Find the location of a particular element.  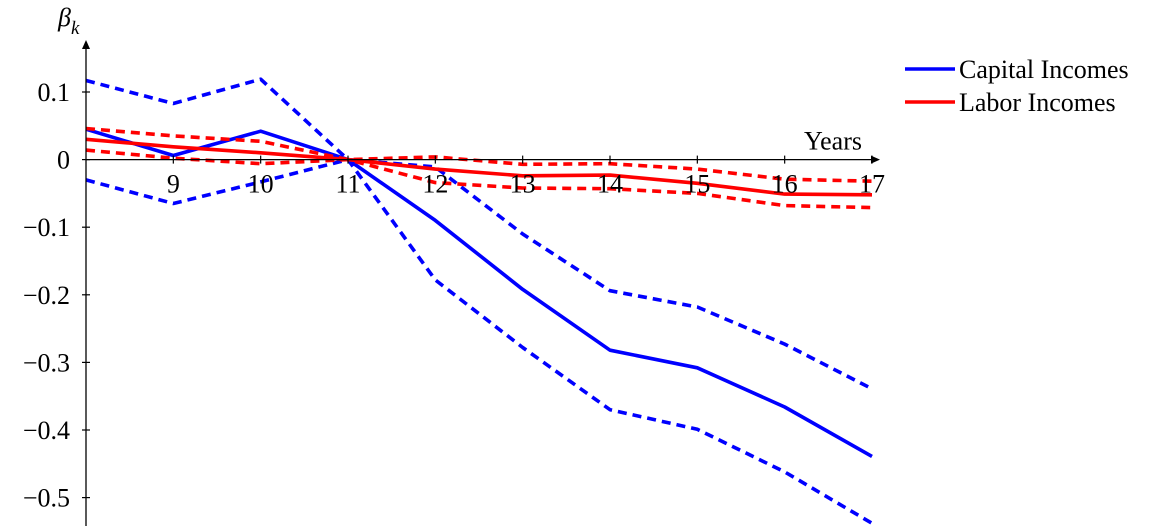

x-tick-label: 15 is located at coordinates (697, 184).